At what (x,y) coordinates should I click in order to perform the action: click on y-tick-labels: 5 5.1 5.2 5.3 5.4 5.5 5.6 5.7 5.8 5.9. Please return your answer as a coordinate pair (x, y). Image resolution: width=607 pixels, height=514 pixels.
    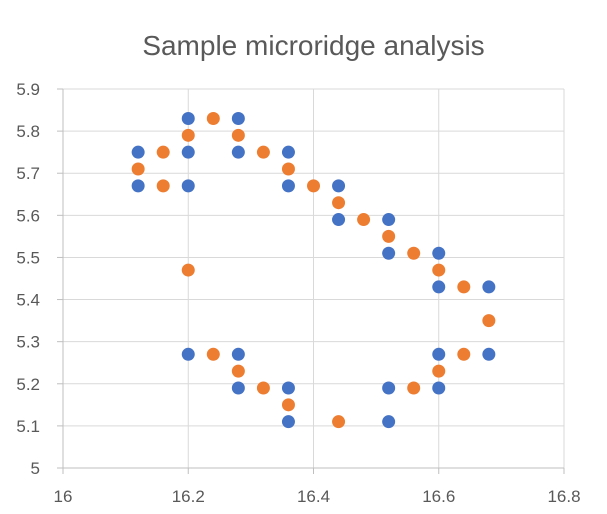
    Looking at the image, I should click on (28, 279).